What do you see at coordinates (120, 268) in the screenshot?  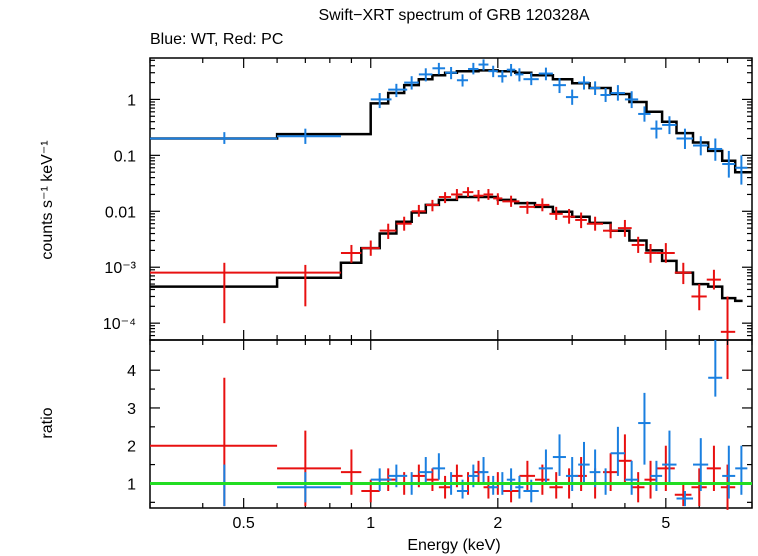 I see `y-tick-label: 10⁻³` at bounding box center [120, 268].